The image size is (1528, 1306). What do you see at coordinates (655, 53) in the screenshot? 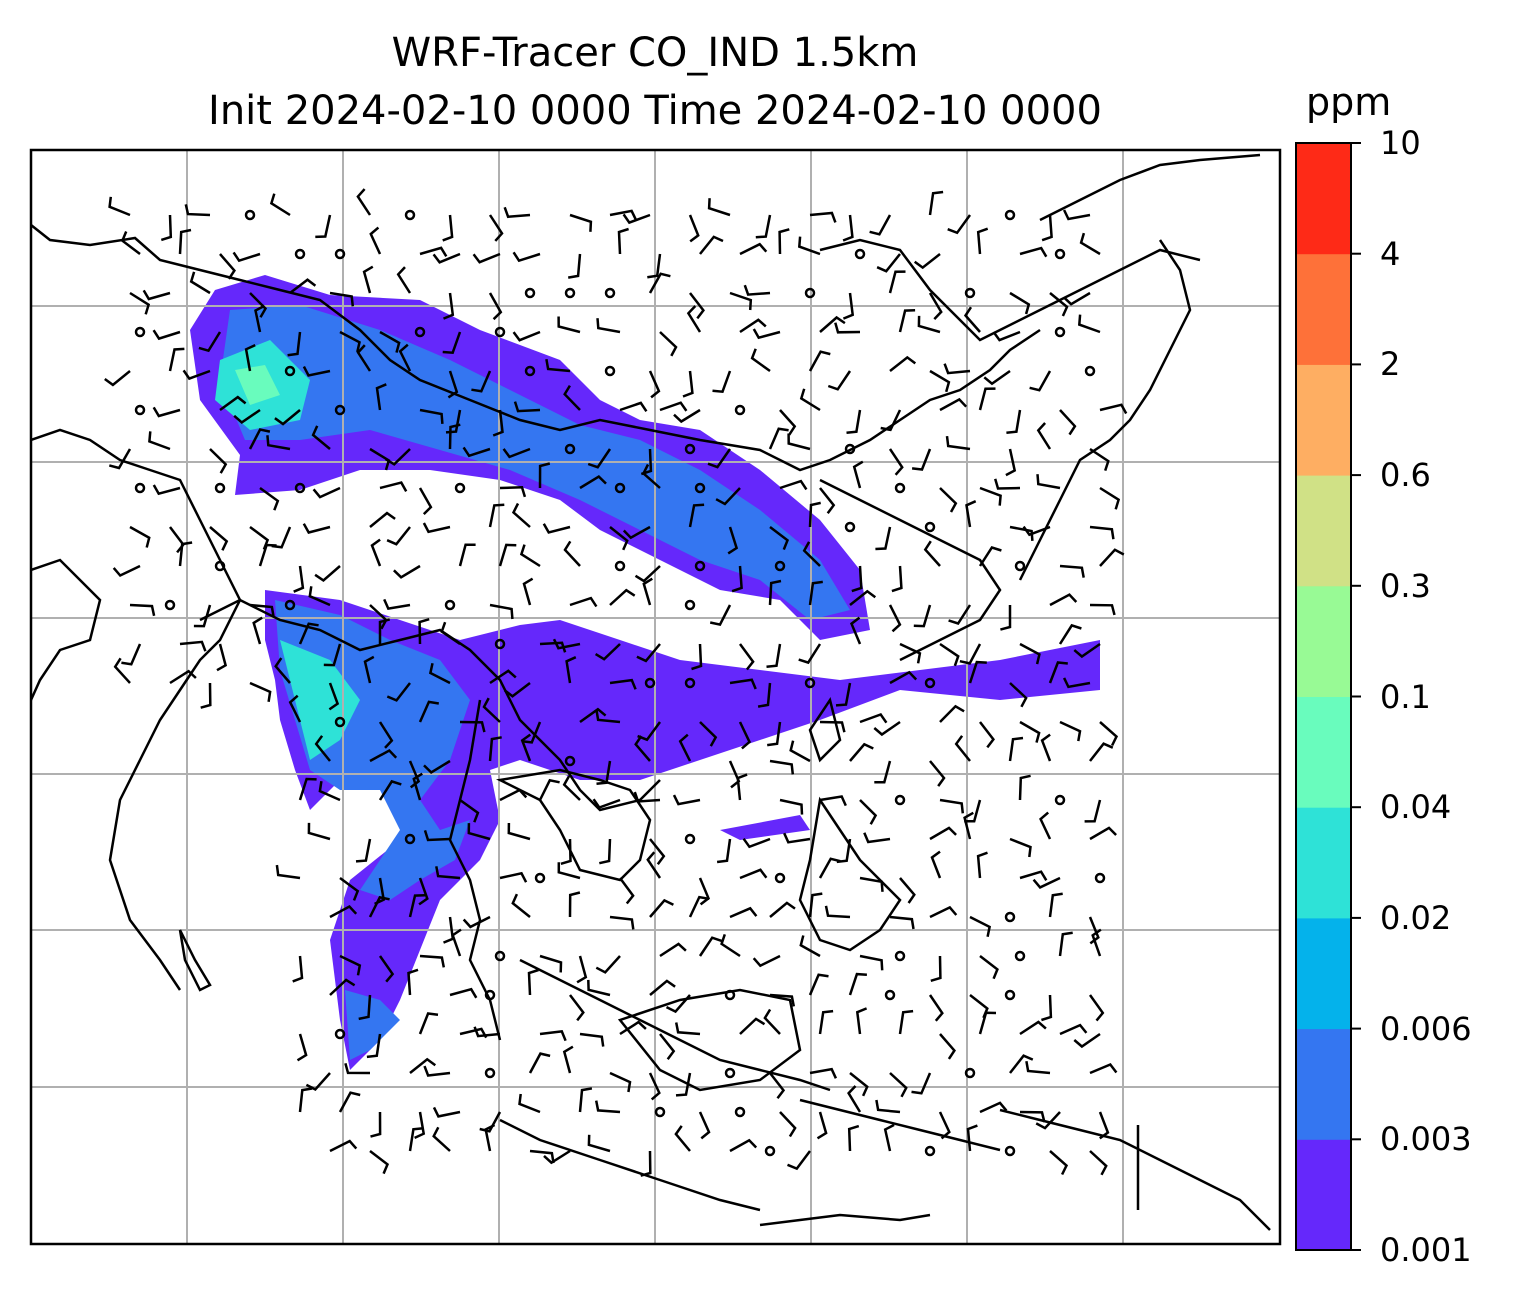
I see `chart-title: WRF-Tracer CO_IND 1.5km` at bounding box center [655, 53].